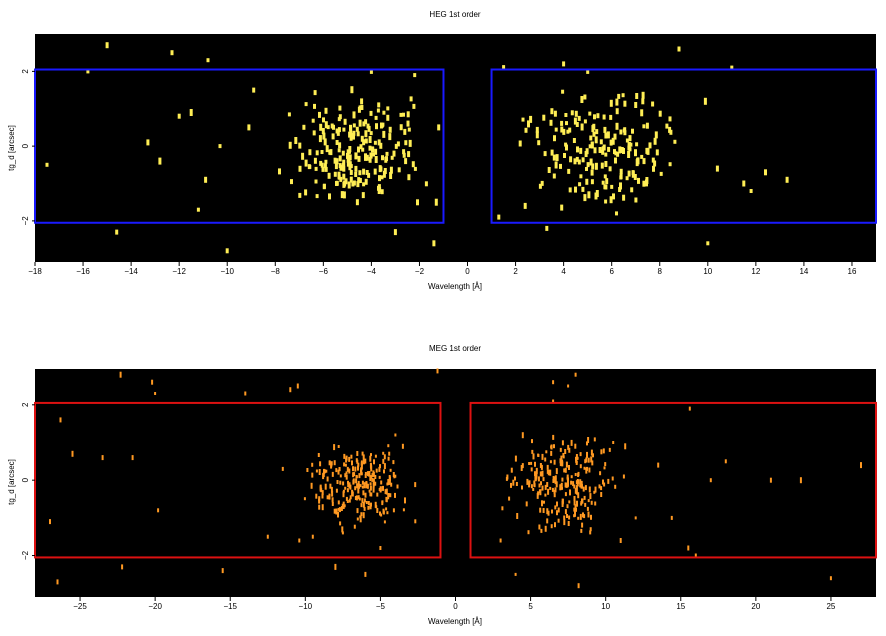 The width and height of the screenshot is (886, 636). What do you see at coordinates (276, 271) in the screenshot?
I see `x-tick-label: −8` at bounding box center [276, 271].